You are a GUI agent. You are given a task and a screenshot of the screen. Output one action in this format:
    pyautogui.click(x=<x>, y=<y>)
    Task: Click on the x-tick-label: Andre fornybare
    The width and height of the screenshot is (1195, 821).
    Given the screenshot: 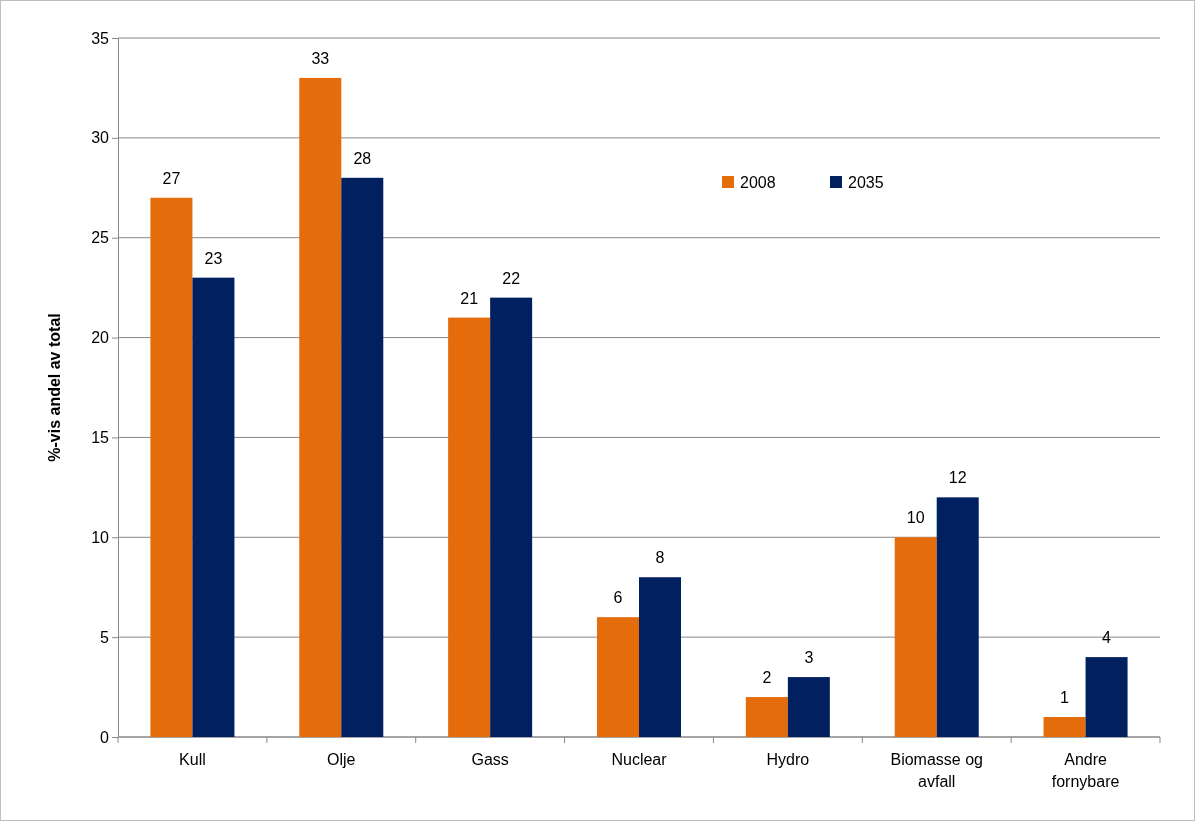 What is the action you would take?
    pyautogui.click(x=1085, y=770)
    